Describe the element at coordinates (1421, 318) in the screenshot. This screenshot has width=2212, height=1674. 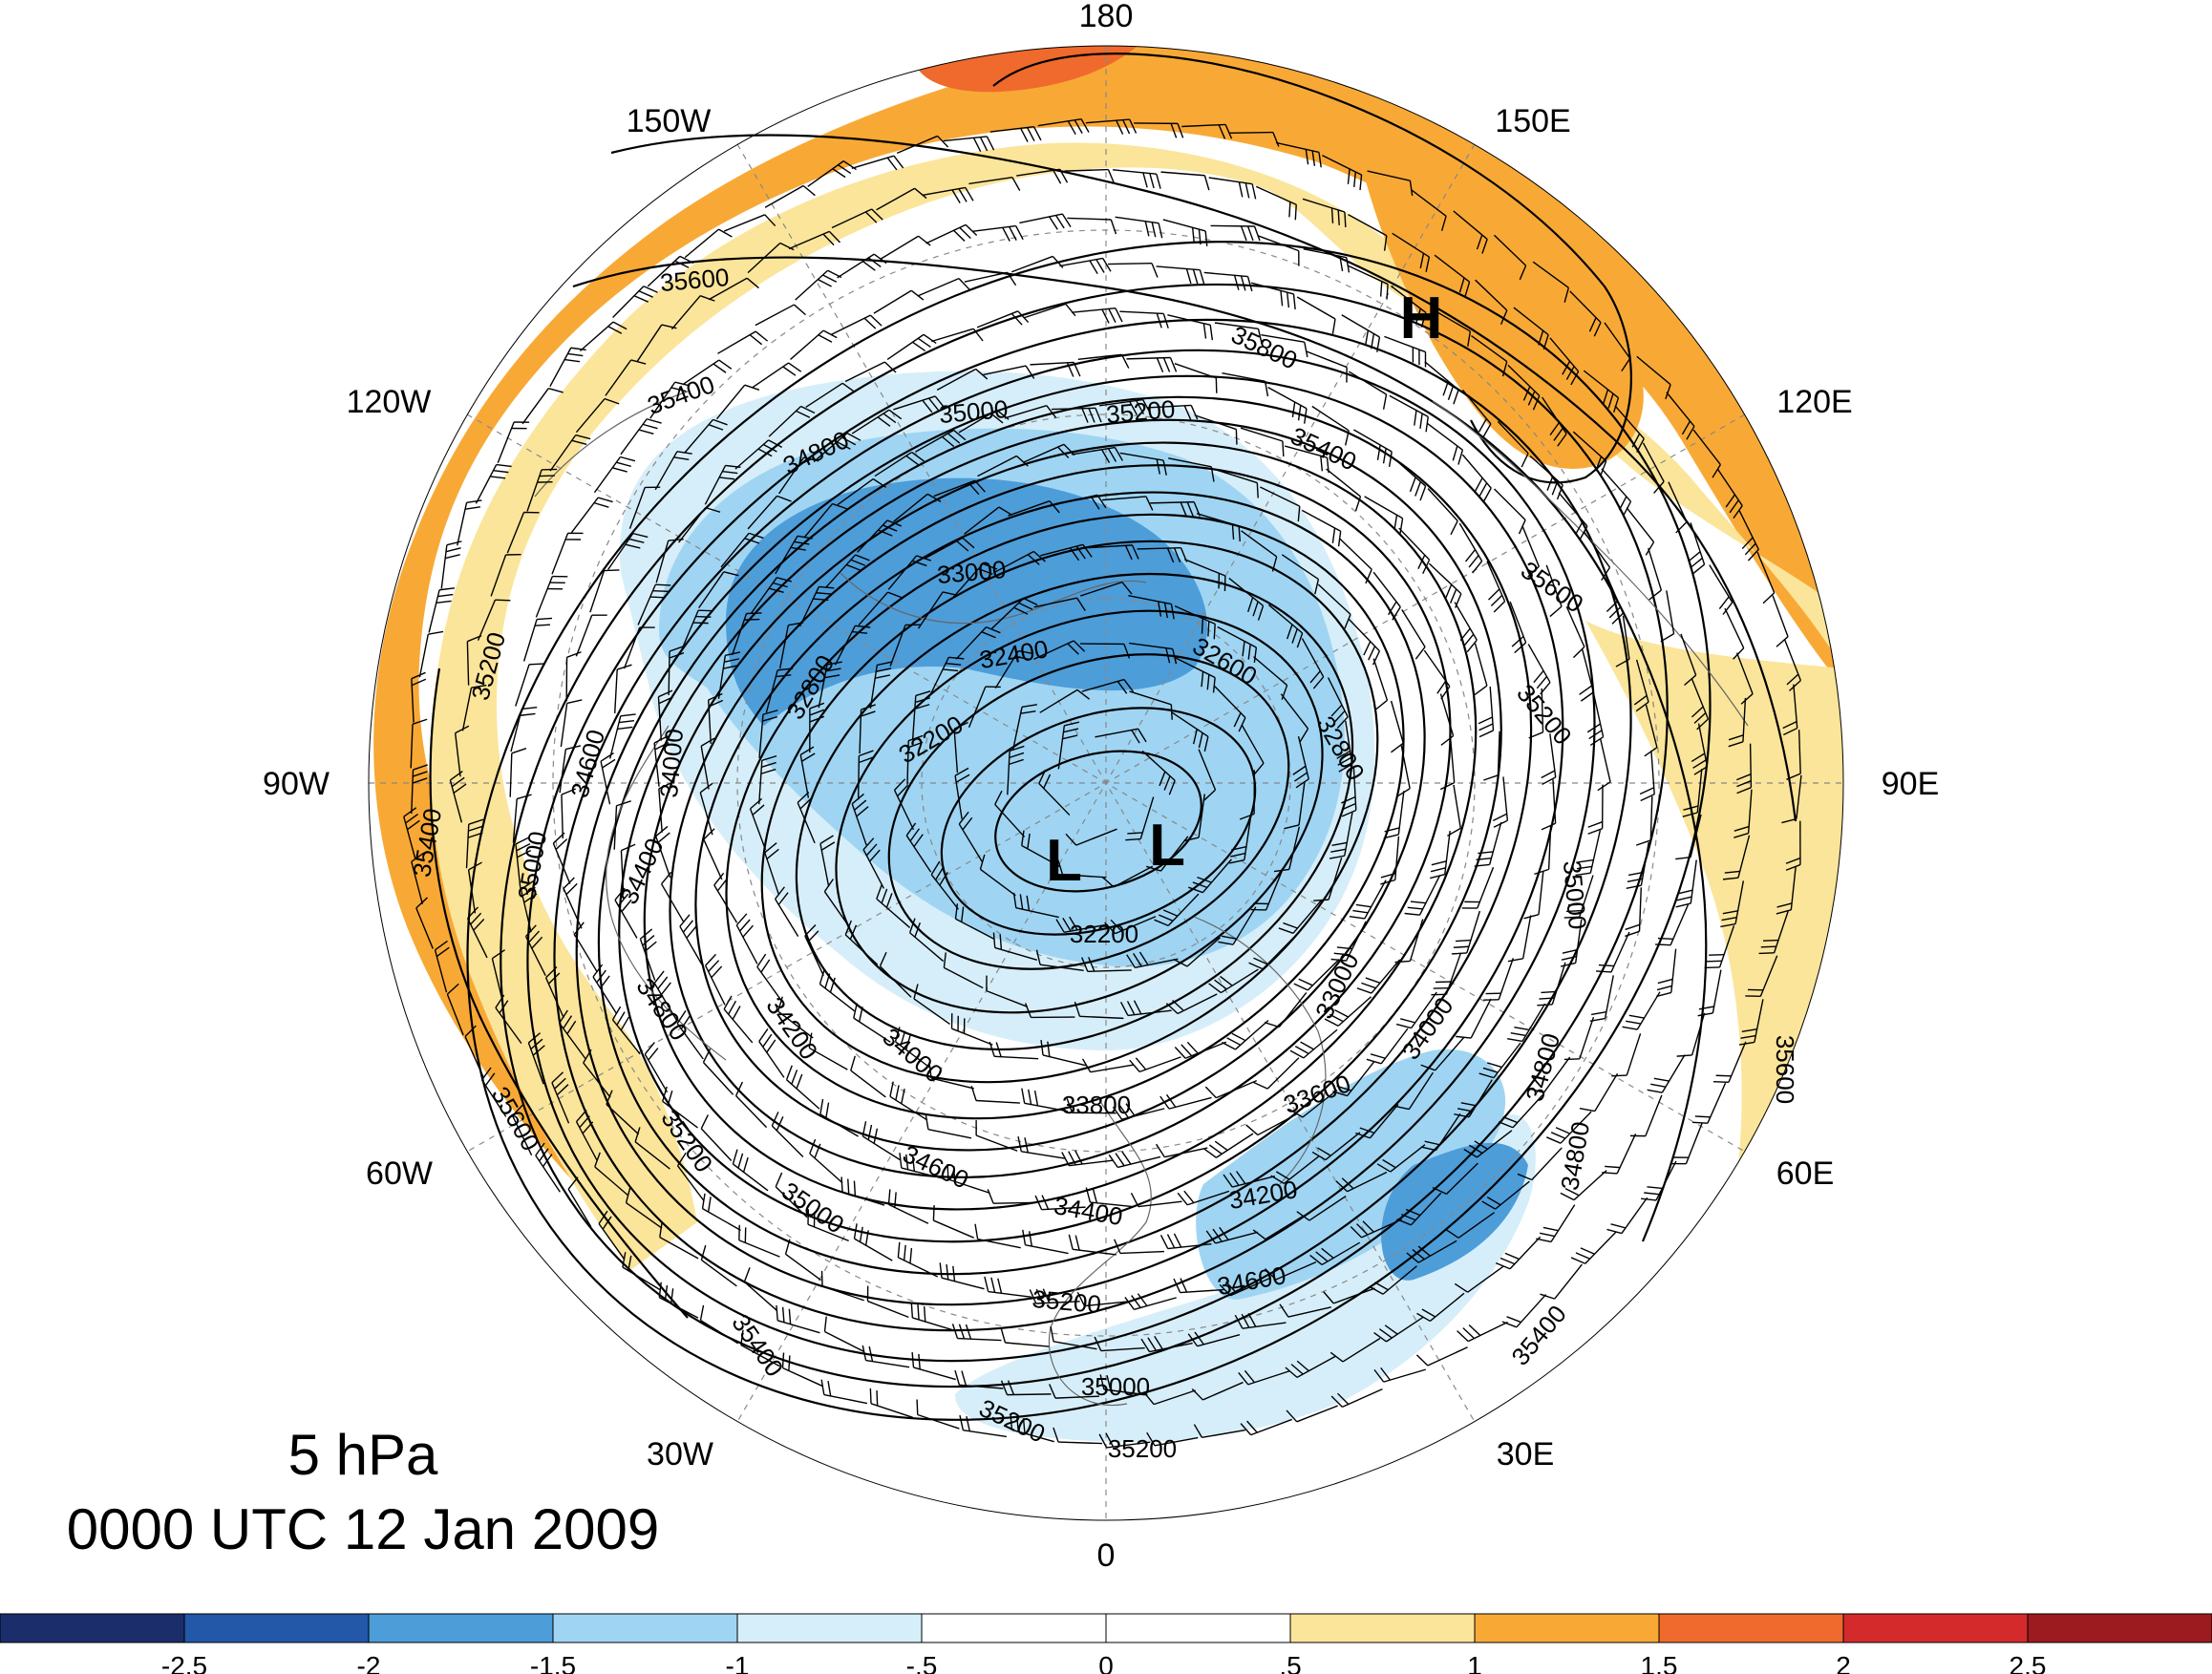
I see `high-pressure-center: H` at that location.